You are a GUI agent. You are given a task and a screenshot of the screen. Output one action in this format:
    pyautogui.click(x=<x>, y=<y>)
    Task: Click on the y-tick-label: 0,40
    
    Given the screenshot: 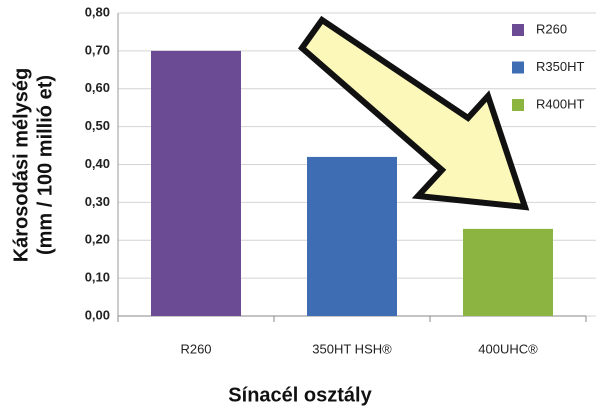 What is the action you would take?
    pyautogui.click(x=97, y=163)
    